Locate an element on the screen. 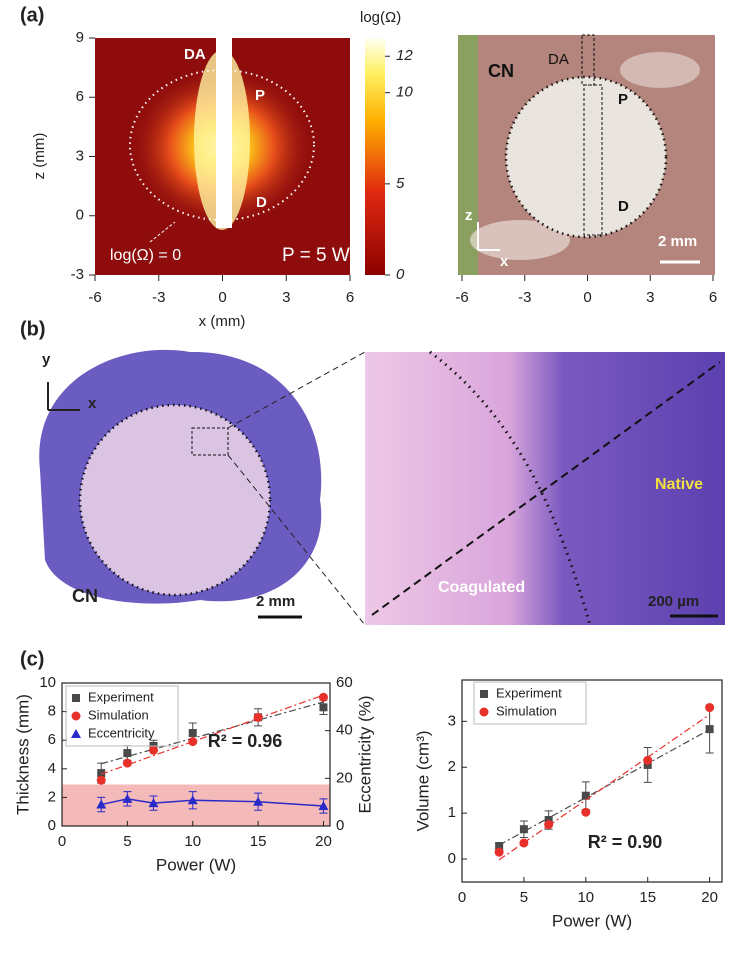  scale-bar-label: 200 µm is located at coordinates (673, 601).